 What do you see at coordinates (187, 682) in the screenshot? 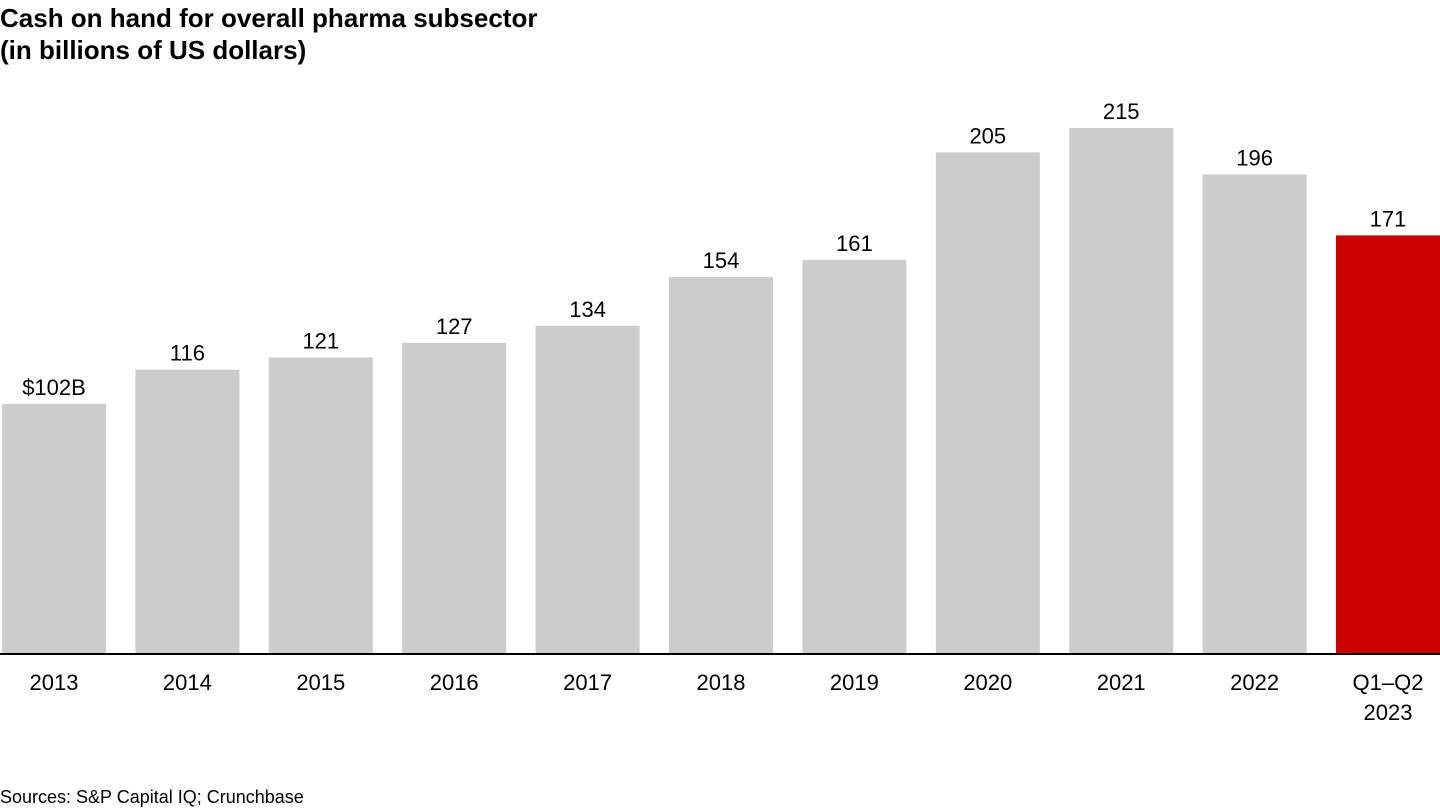
I see `x-tick-label-2014: 2014` at bounding box center [187, 682].